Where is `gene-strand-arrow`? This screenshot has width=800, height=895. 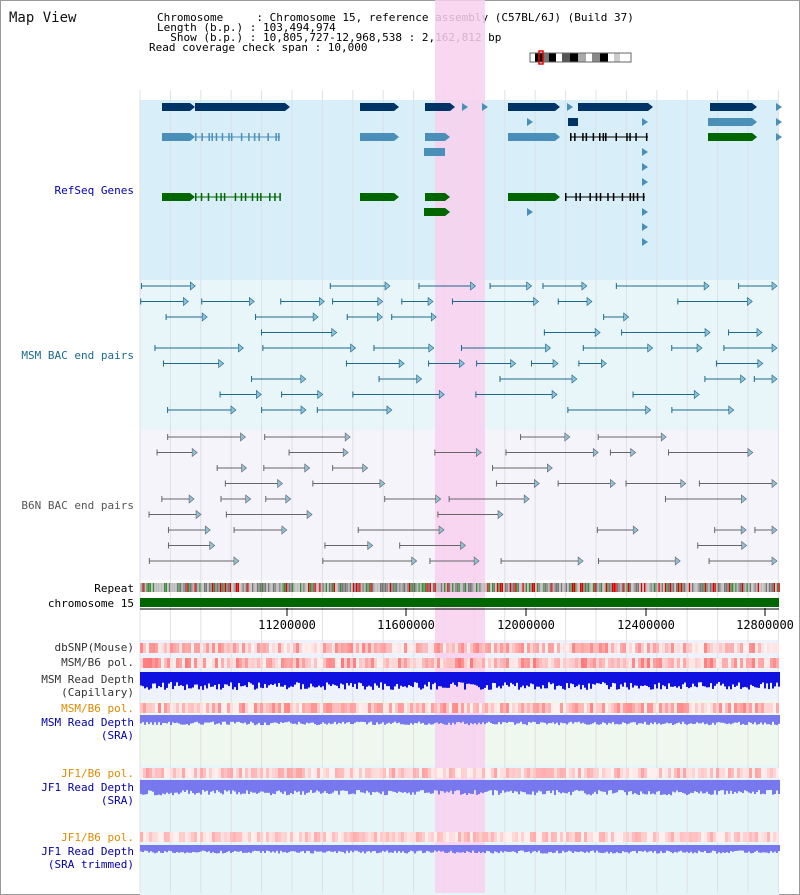 gene-strand-arrow is located at coordinates (779, 107).